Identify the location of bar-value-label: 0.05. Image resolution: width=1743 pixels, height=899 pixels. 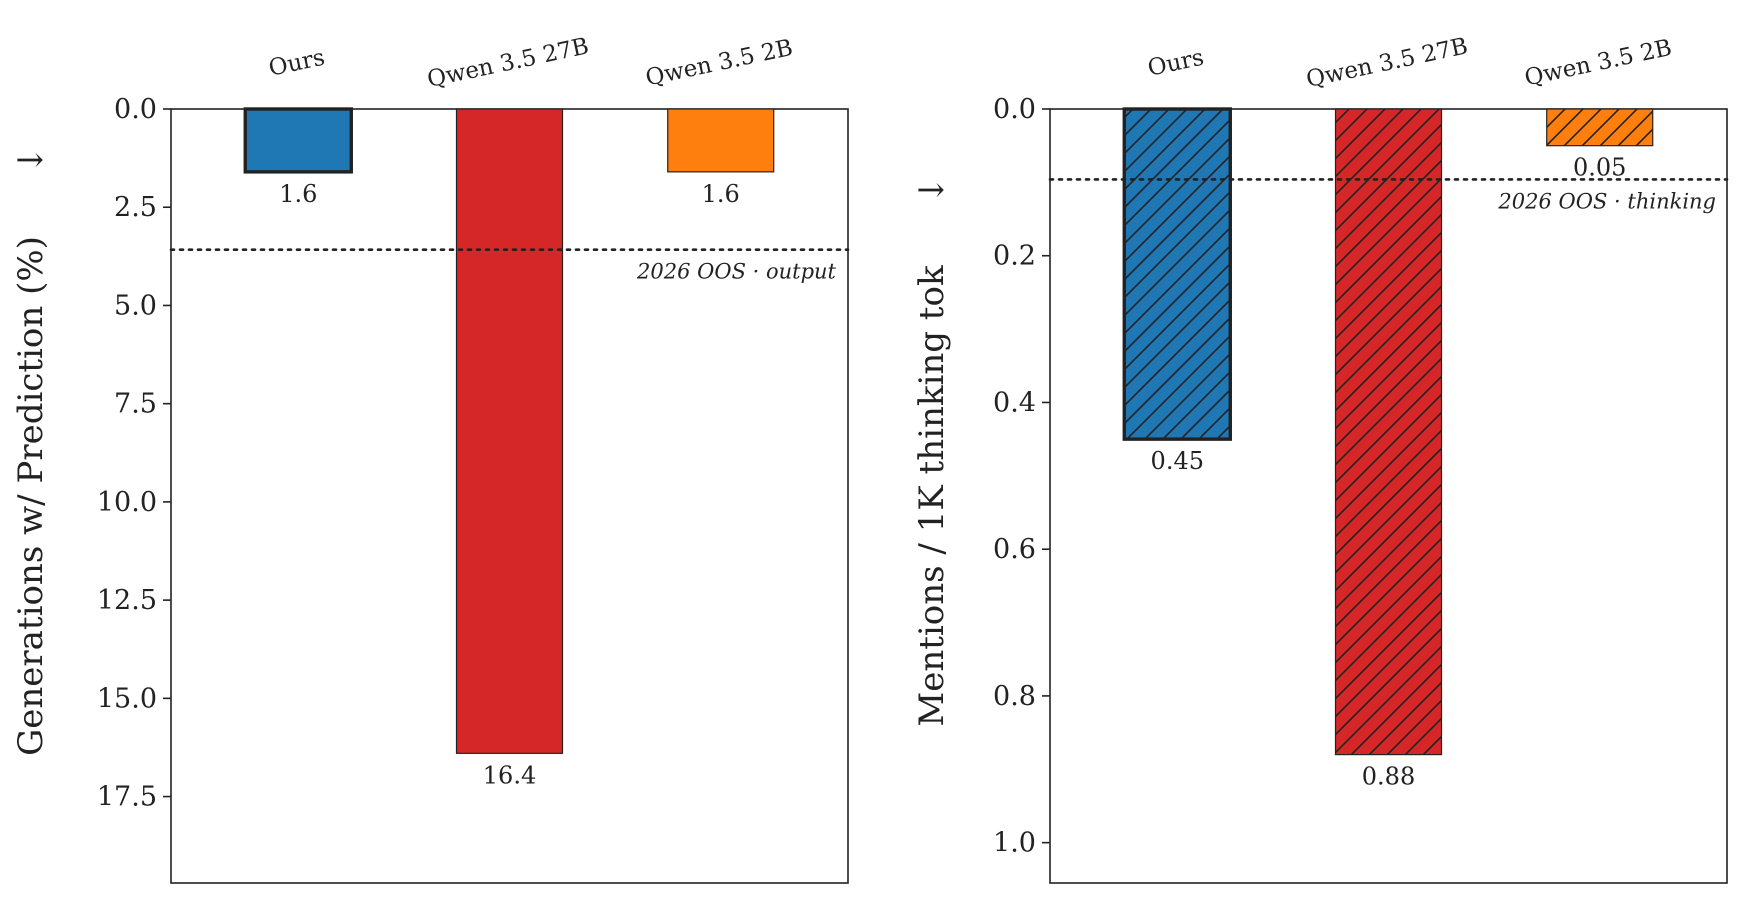
(1599, 168).